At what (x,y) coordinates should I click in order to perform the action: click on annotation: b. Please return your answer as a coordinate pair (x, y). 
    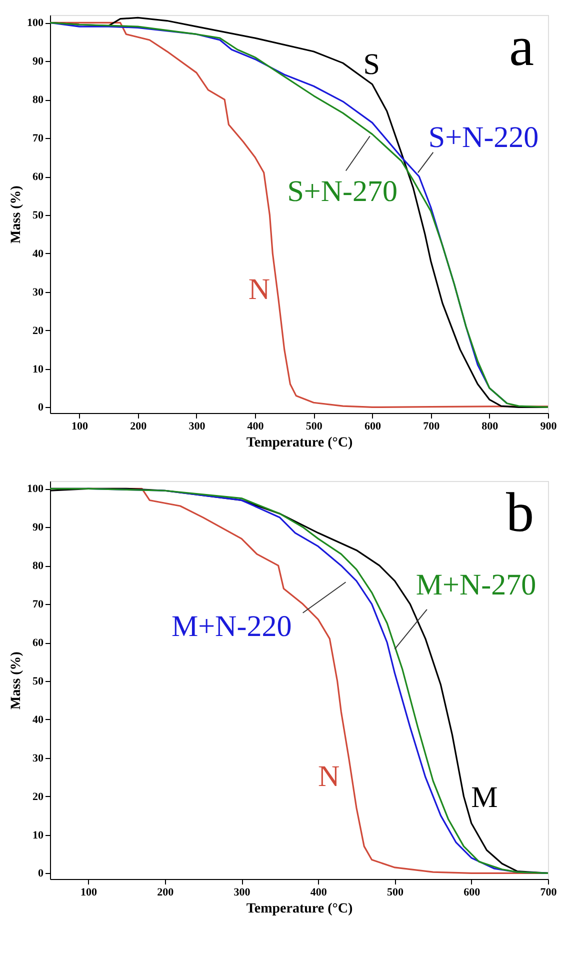
    Looking at the image, I should click on (520, 513).